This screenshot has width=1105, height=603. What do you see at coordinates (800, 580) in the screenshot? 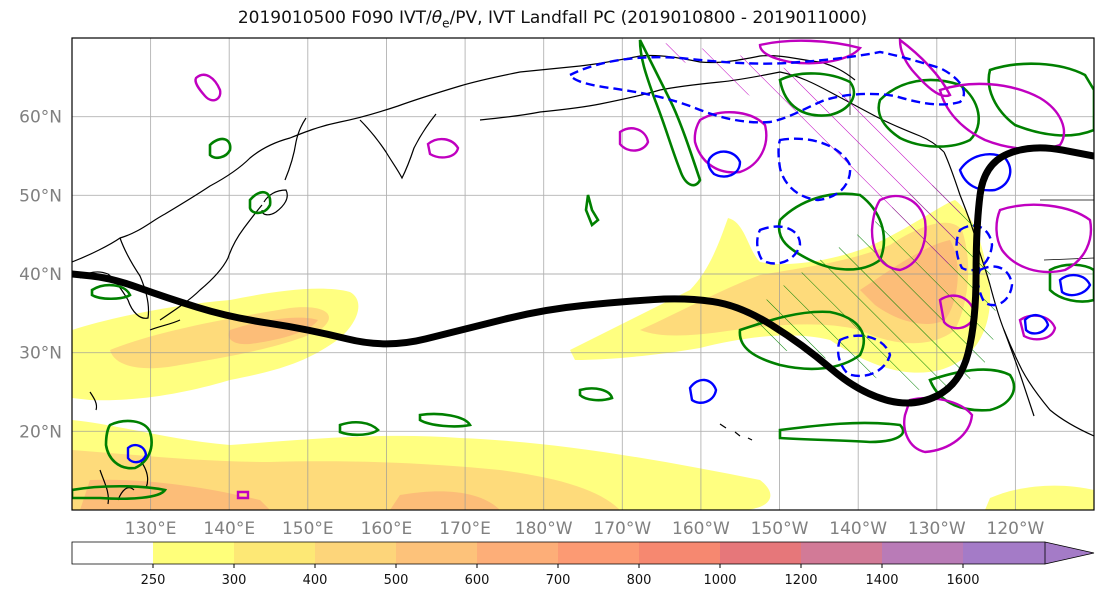
I see `colorbar-tick-label: 1200` at bounding box center [800, 580].